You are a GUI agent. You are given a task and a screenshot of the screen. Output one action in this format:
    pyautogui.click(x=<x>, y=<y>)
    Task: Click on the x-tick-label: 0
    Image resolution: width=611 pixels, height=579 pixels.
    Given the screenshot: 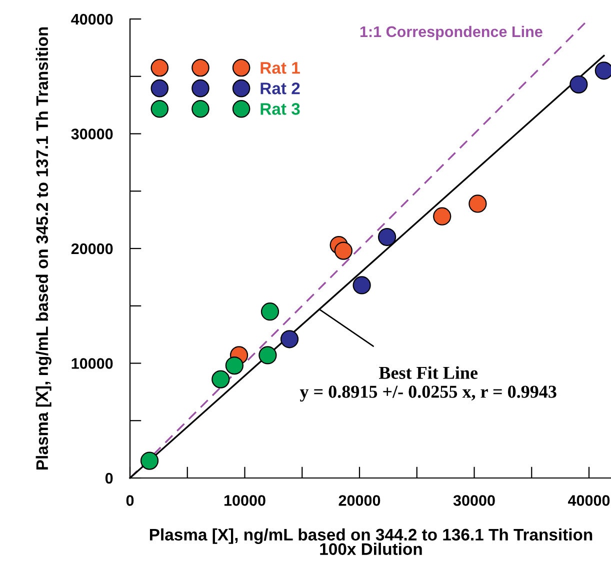 What is the action you would take?
    pyautogui.click(x=130, y=500)
    